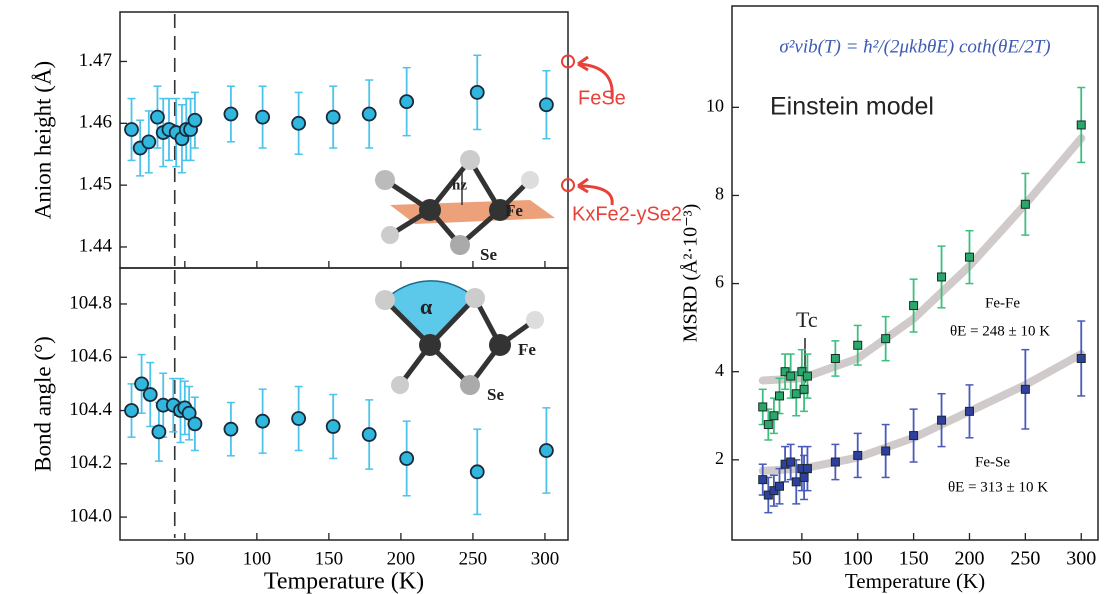 Image resolution: width=1111 pixels, height=594 pixels. What do you see at coordinates (95, 122) in the screenshot?
I see `y-tick-label: 1.46` at bounding box center [95, 122].